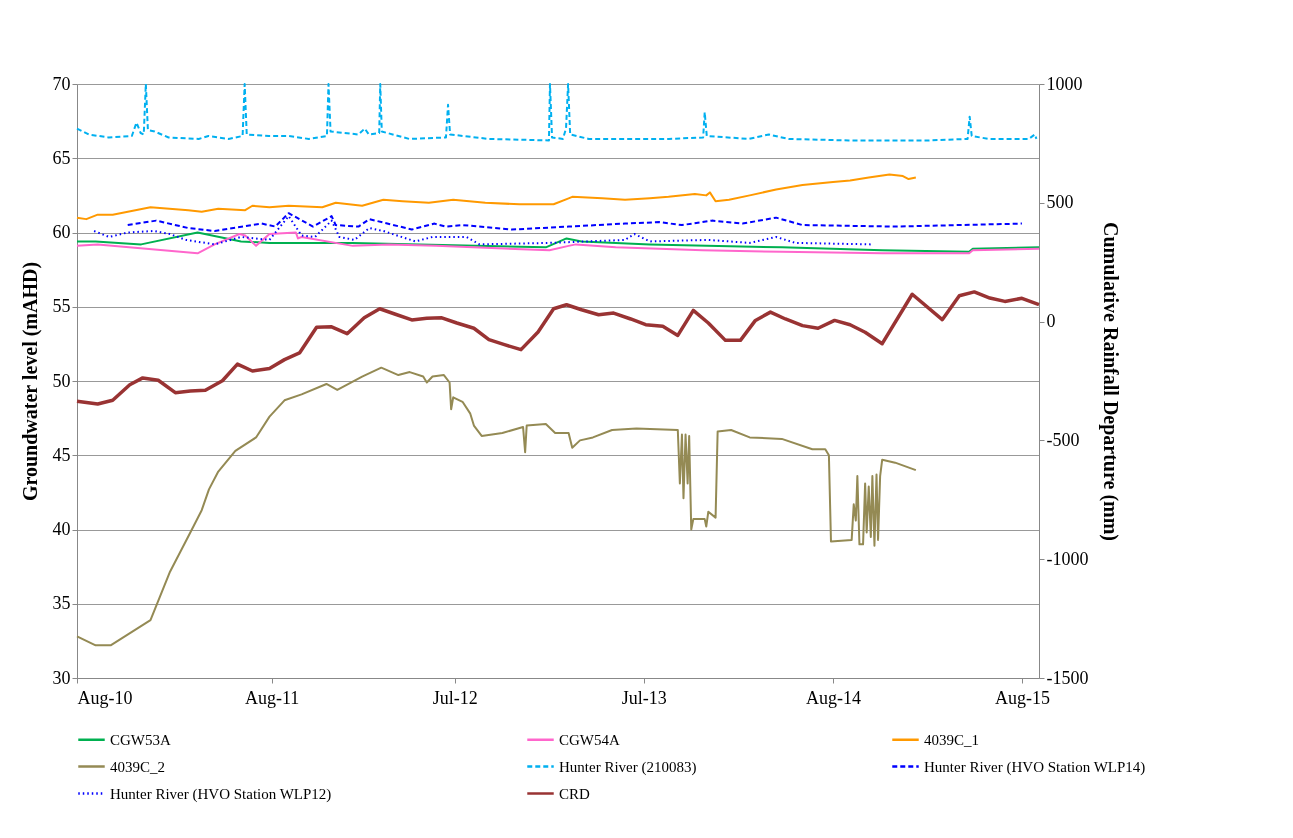 The height and width of the screenshot is (838, 1293). I want to click on y-tick-label: 50, so click(61, 380).